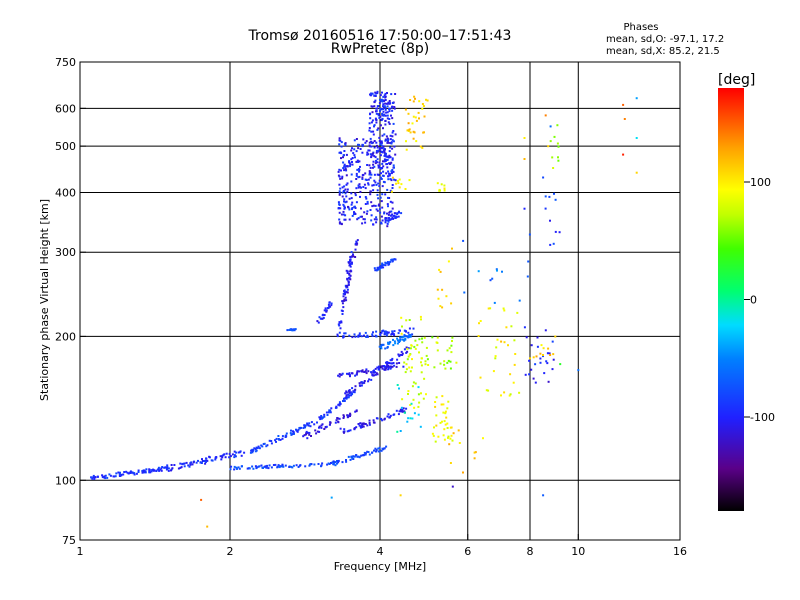 This screenshot has width=800, height=600. Describe the element at coordinates (380, 49) in the screenshot. I see `chart-subtitle: RwPretec (8p)` at that location.